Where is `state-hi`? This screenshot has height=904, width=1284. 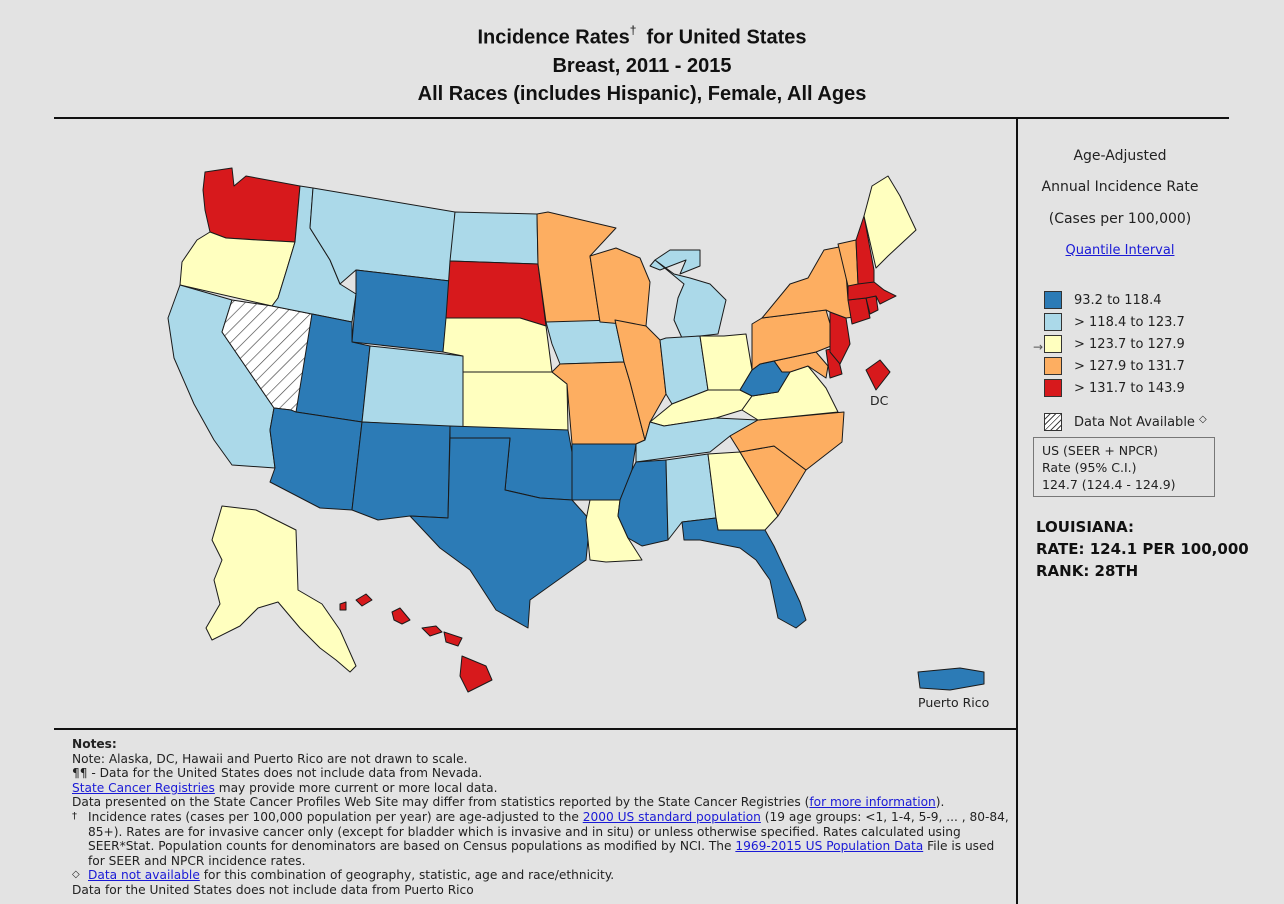 state-hi is located at coordinates (416, 643).